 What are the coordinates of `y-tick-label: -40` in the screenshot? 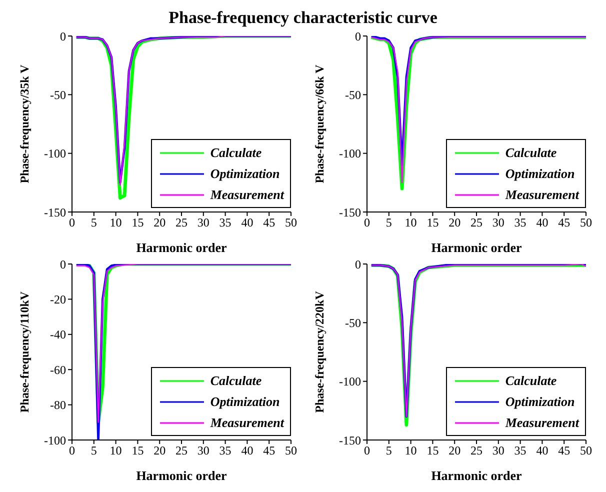 It's located at (58, 335).